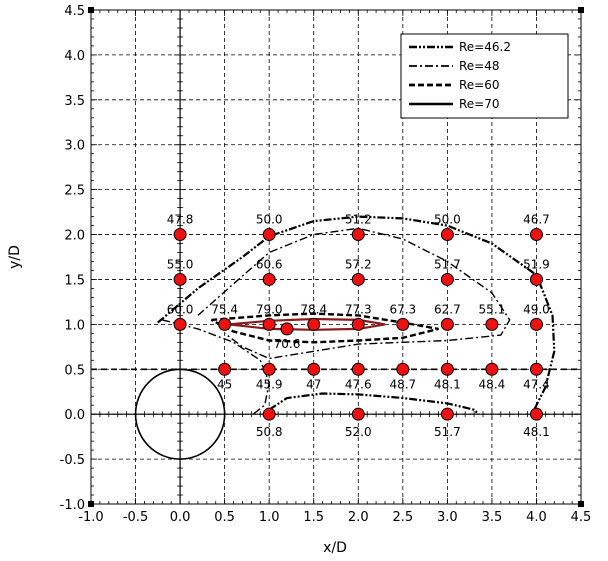 Image resolution: width=608 pixels, height=561 pixels. Describe the element at coordinates (74, 191) in the screenshot. I see `y-tick-label: 2.5` at that location.